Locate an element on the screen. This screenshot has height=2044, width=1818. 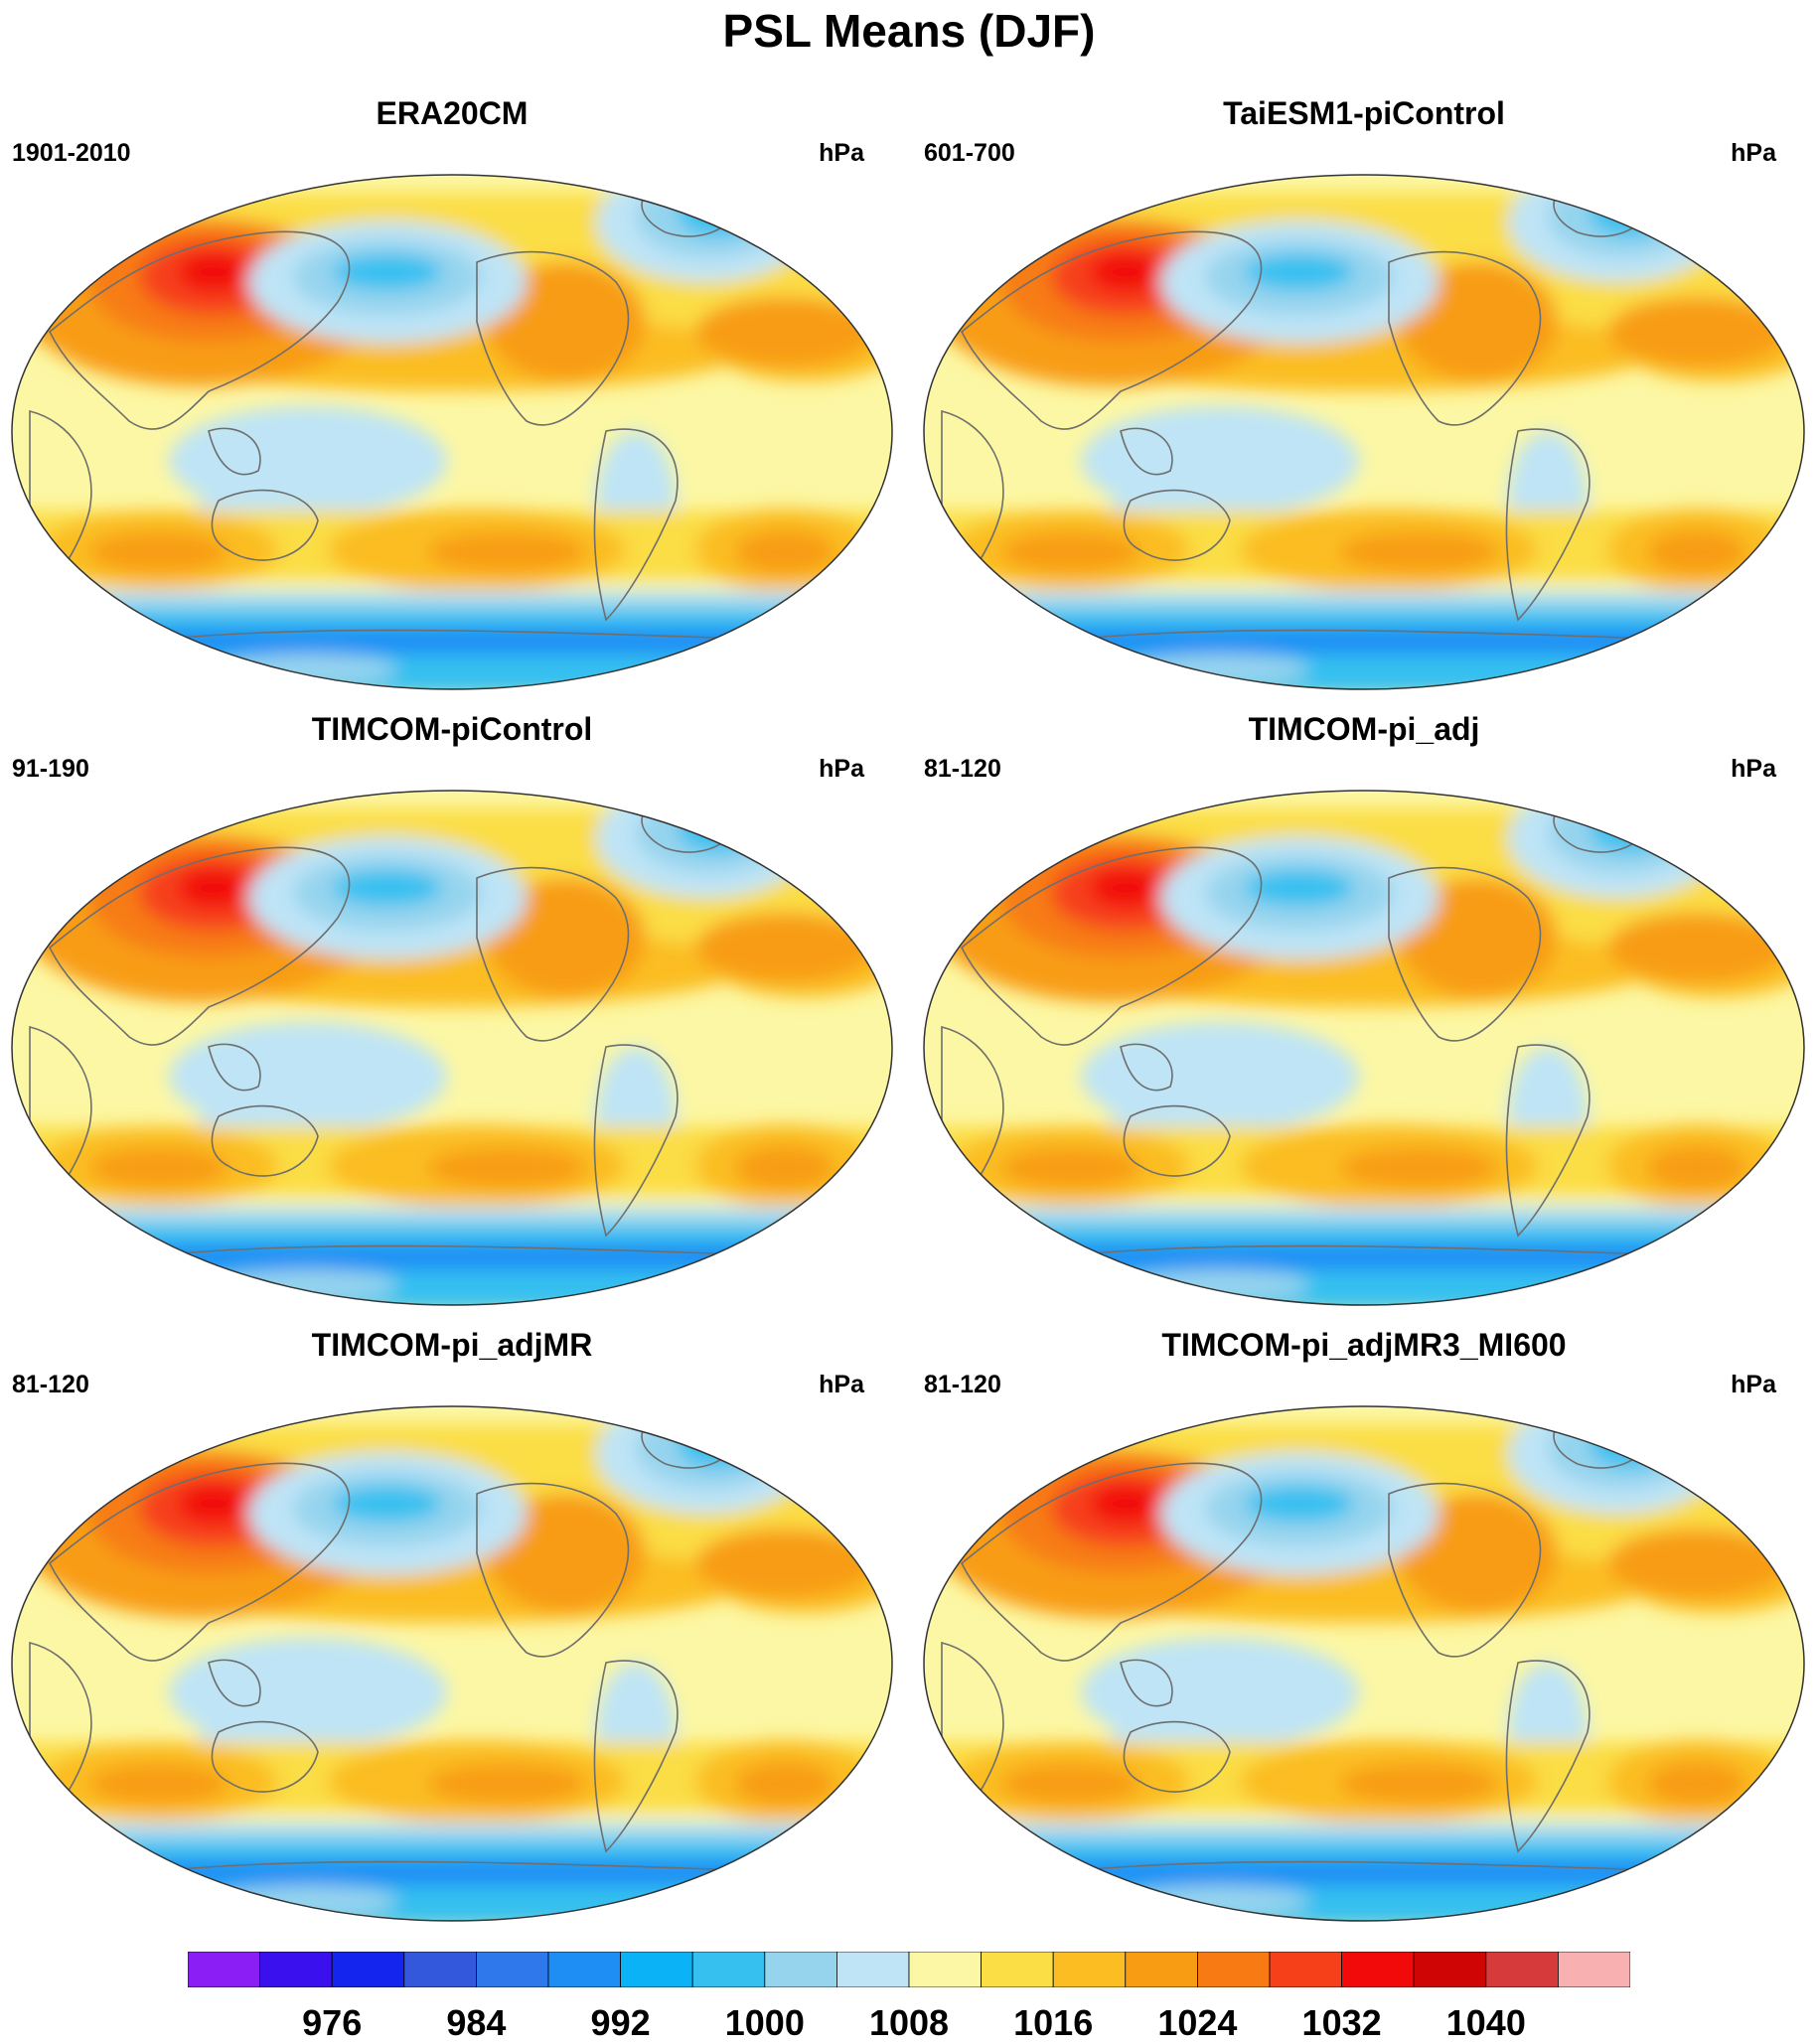
colorbar-tick-label: 976 is located at coordinates (332, 2022).